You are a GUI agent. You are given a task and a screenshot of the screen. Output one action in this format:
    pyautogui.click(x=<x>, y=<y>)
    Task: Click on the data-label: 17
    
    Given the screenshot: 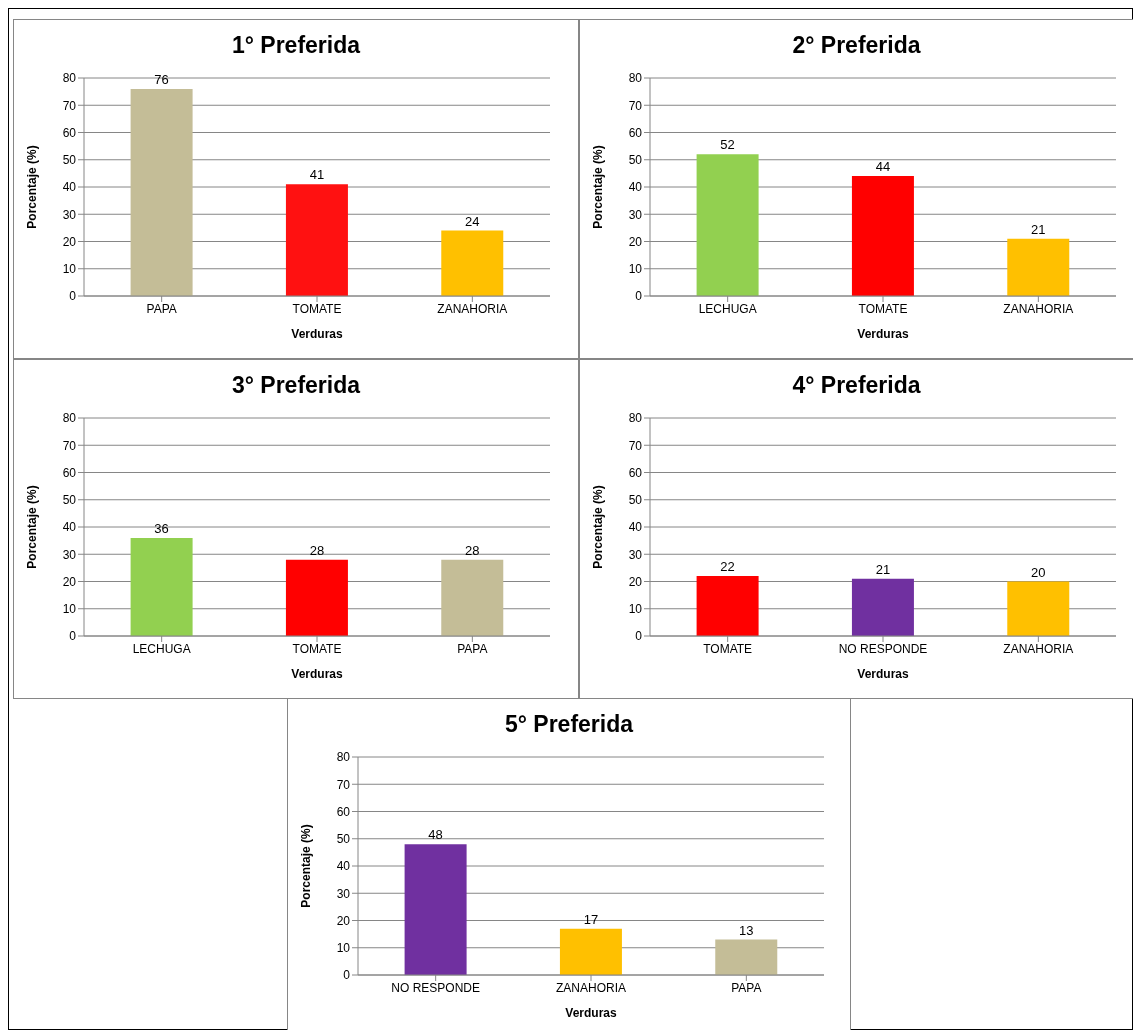 What is the action you would take?
    pyautogui.click(x=591, y=919)
    